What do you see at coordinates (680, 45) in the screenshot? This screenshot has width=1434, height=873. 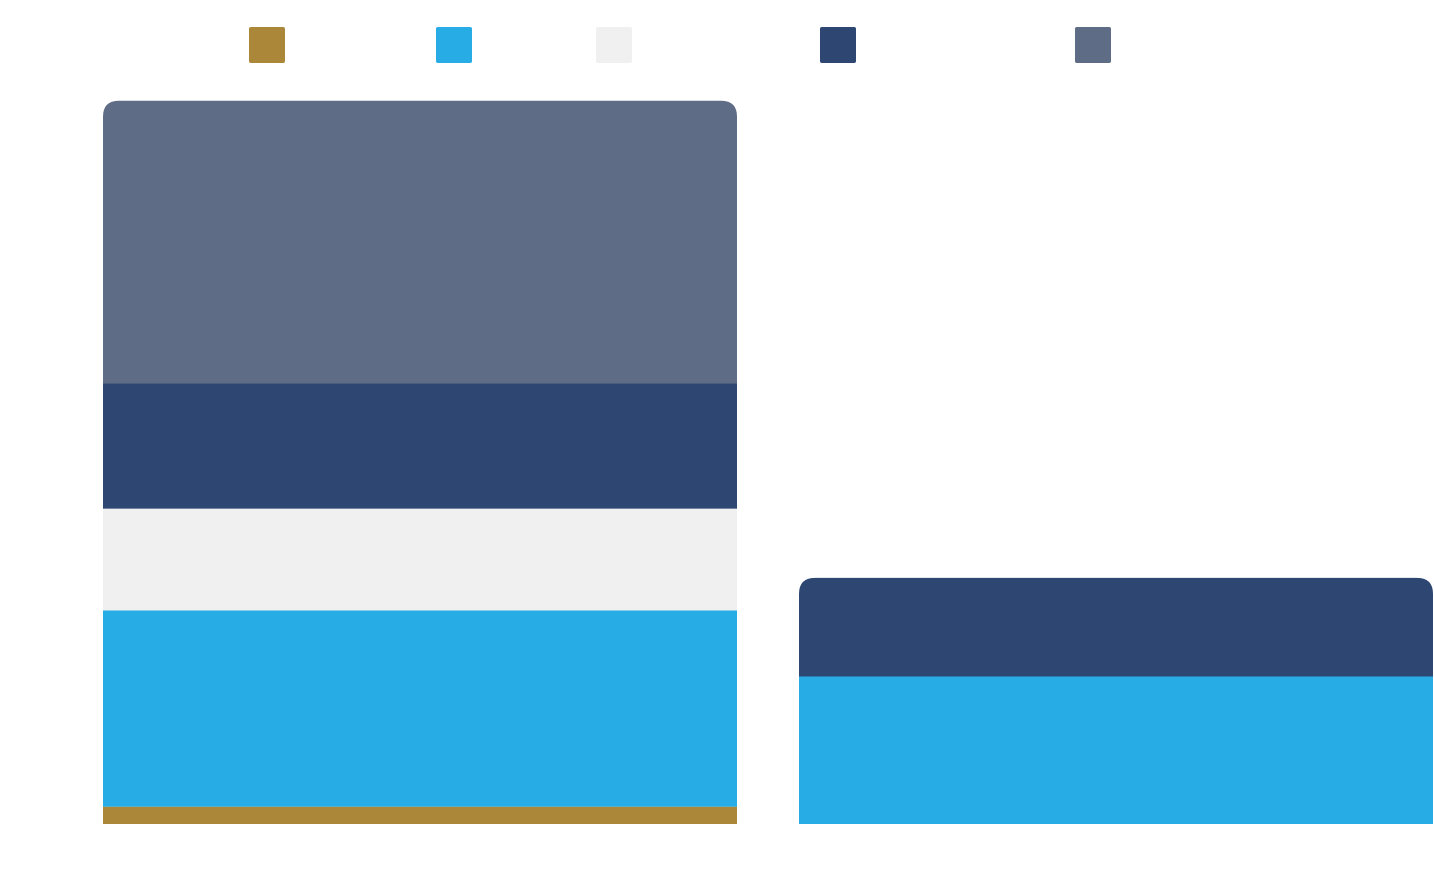 I see `legend` at bounding box center [680, 45].